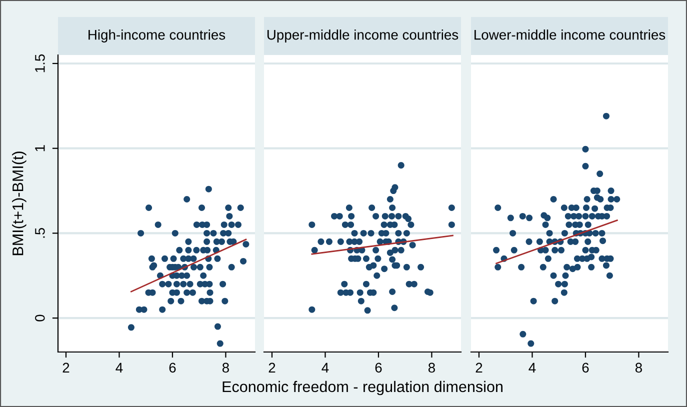  I want to click on chart-title: High-income countries, so click(157, 36).